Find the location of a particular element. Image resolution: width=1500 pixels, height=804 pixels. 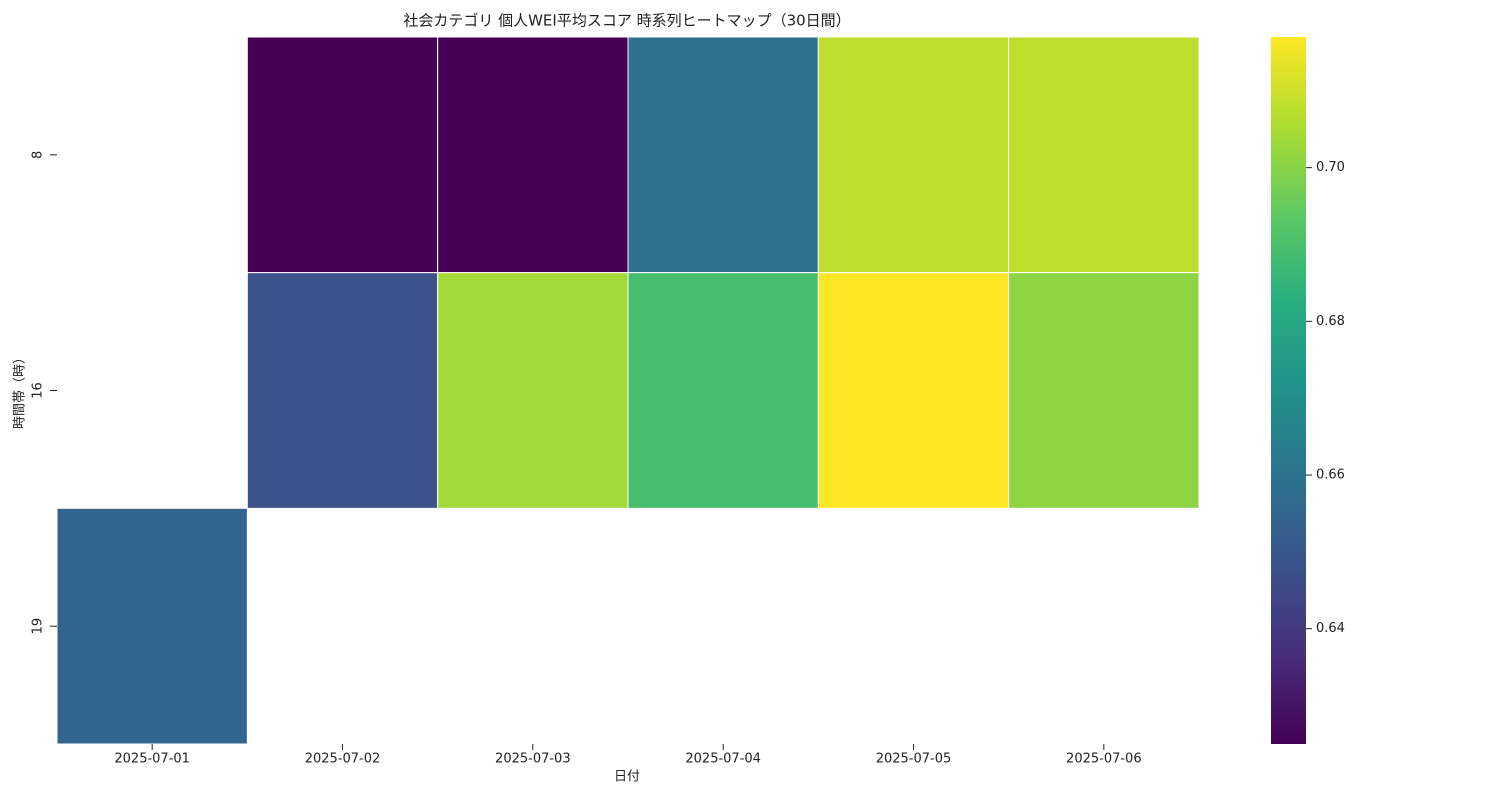

x-tick-label: 2025-07-02 is located at coordinates (343, 759).